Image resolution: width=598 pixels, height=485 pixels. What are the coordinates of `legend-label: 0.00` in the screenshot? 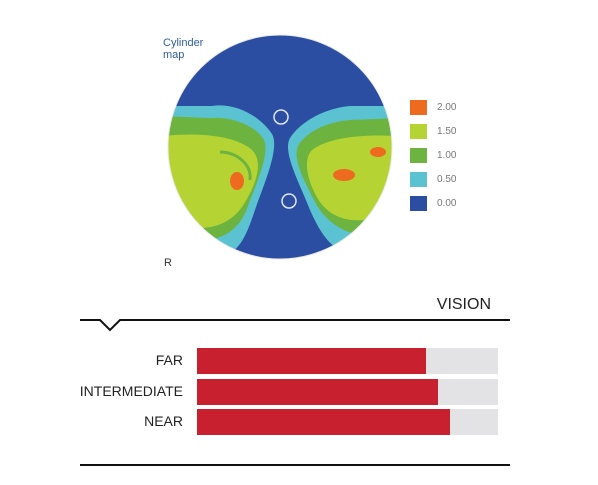 It's located at (447, 203).